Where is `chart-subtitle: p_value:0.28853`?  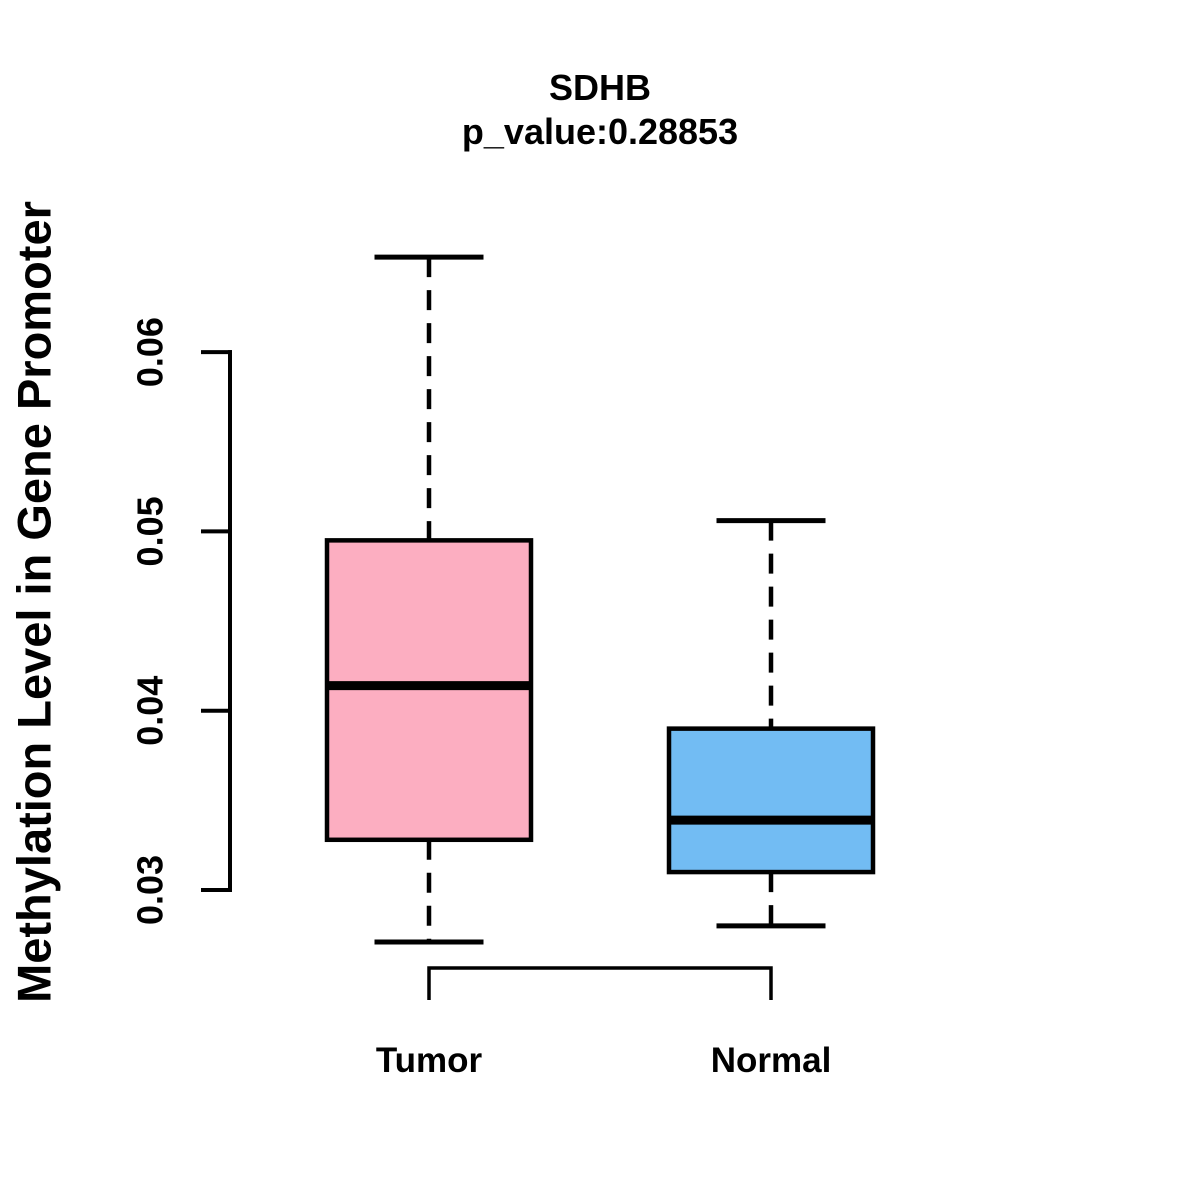
chart-subtitle: p_value:0.28853 is located at coordinates (600, 131).